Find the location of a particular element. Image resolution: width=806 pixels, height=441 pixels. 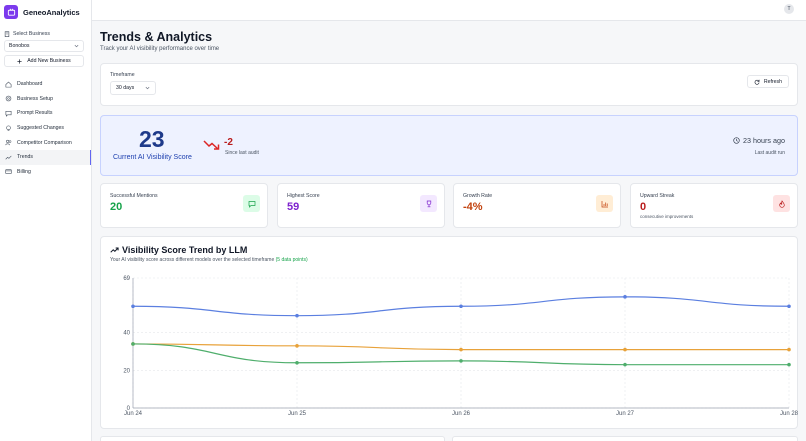

sidebar-item-label: Competitor Comparison is located at coordinates (44, 142).